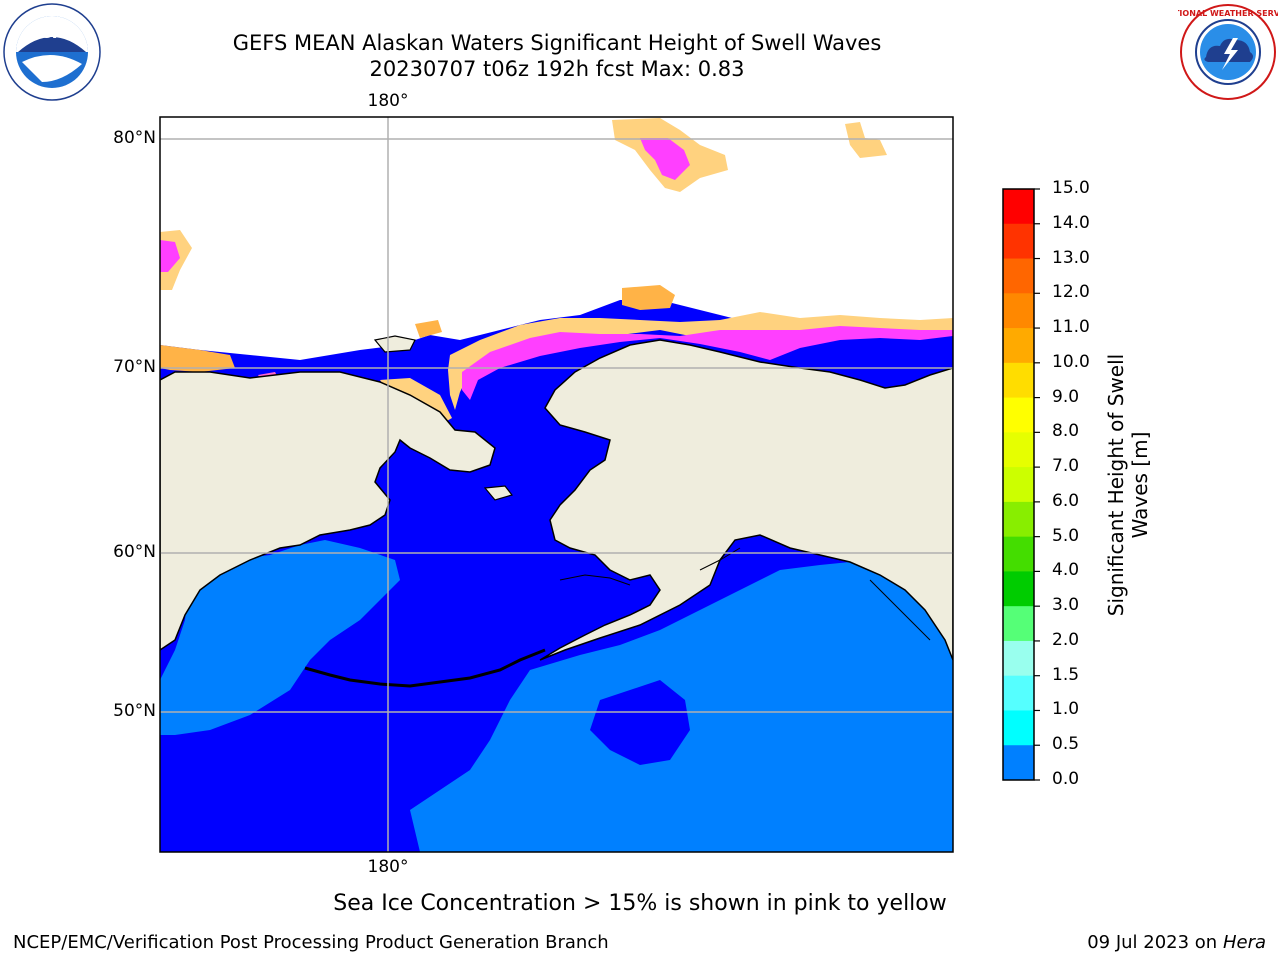  Describe the element at coordinates (745, 594) in the screenshot. I see `land-coast-detail` at that location.